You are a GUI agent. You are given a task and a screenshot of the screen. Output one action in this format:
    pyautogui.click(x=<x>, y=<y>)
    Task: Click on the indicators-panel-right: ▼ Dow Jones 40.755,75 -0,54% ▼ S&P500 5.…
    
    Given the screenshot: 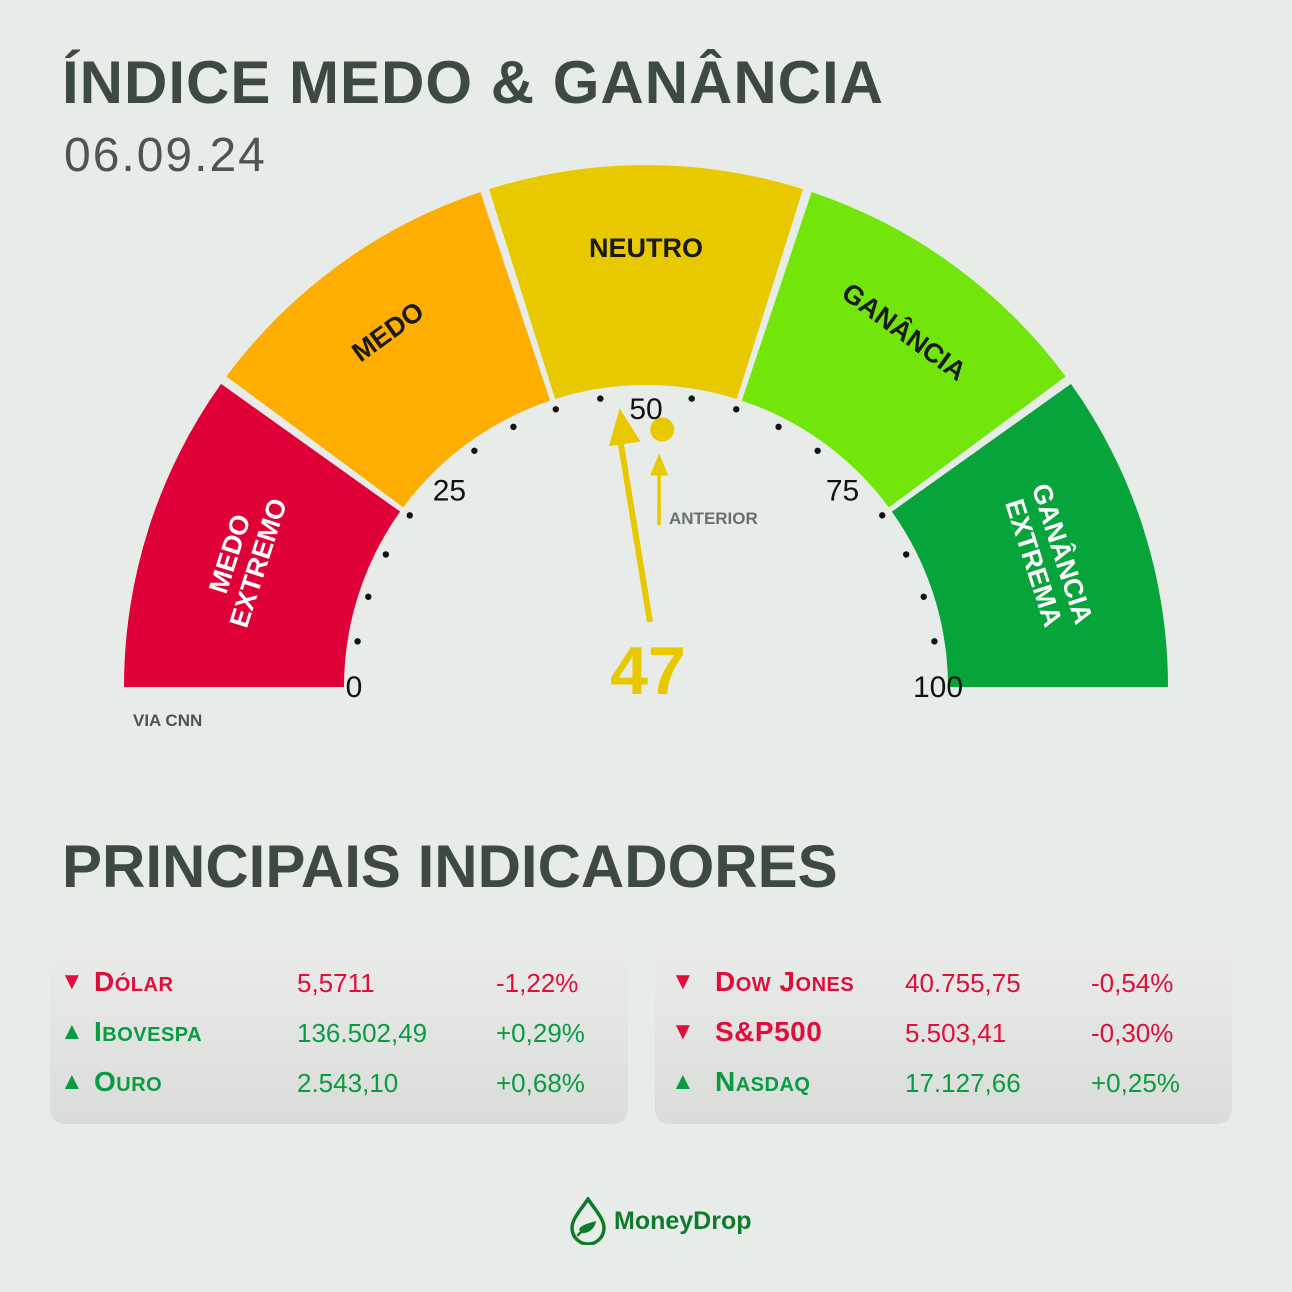 What is the action you would take?
    pyautogui.click(x=943, y=1032)
    